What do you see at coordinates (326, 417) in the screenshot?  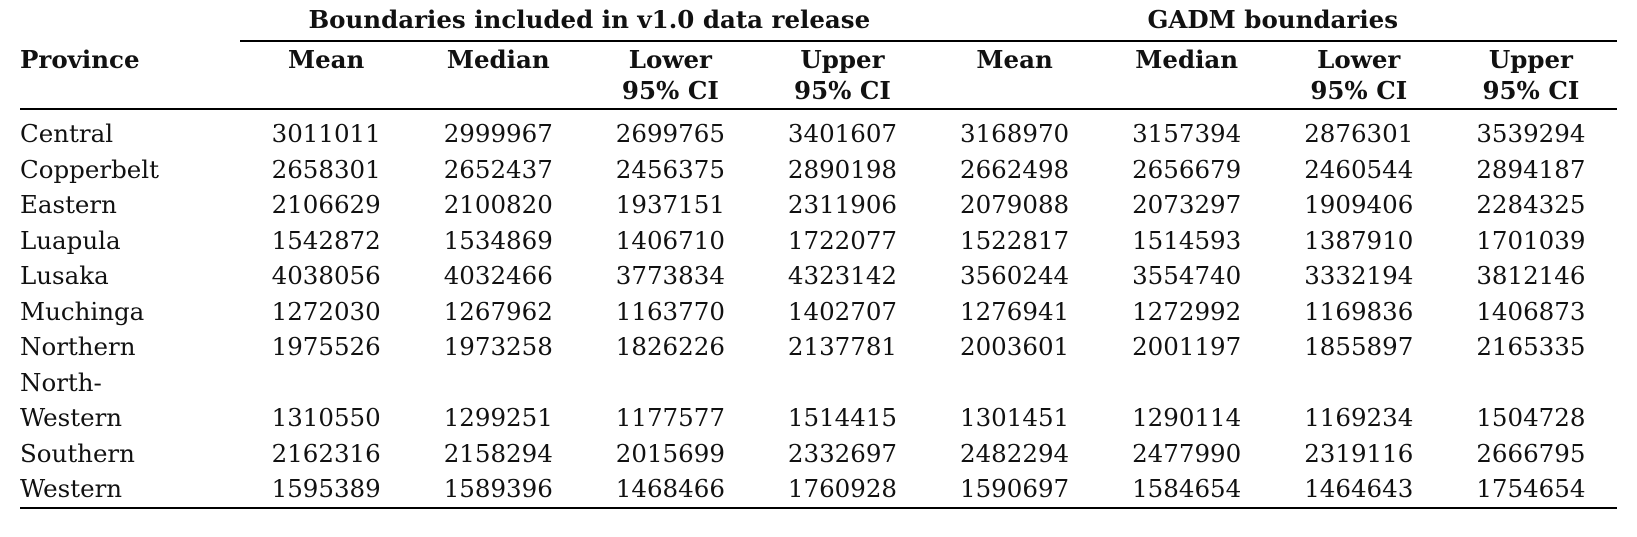 I see `table-cell: 1310550` at bounding box center [326, 417].